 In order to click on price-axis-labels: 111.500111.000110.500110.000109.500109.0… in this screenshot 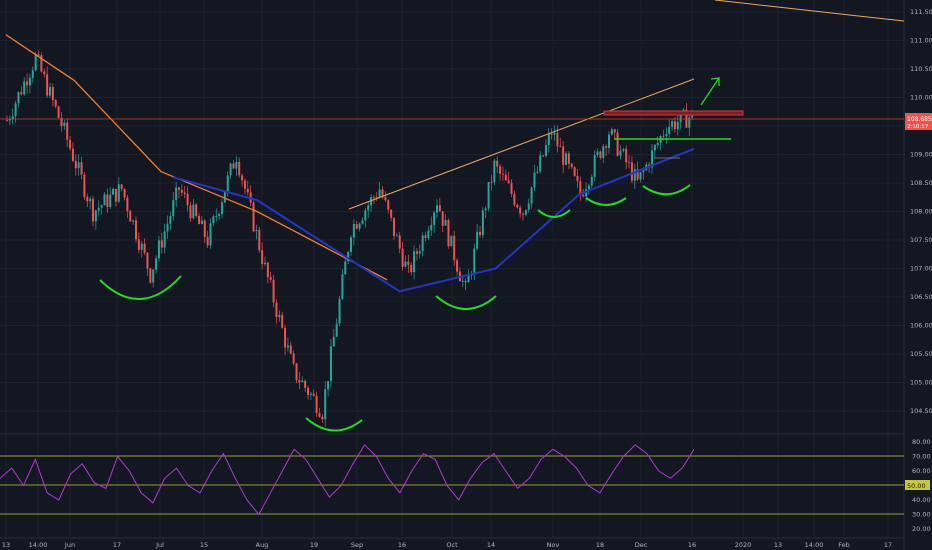, I will do `click(921, 211)`.